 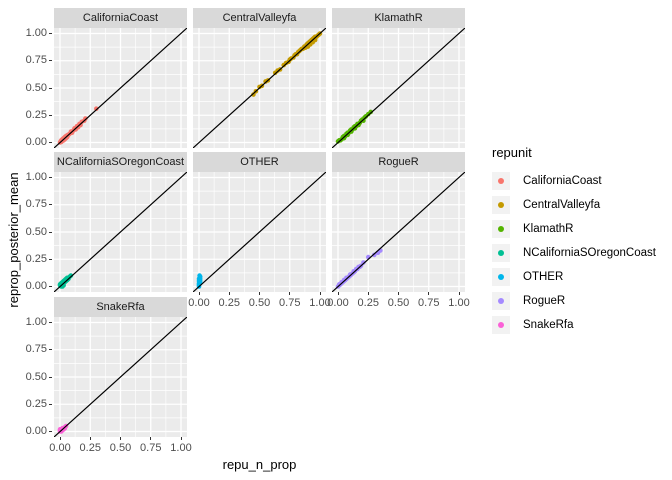 What do you see at coordinates (580, 325) in the screenshot?
I see `legend-item: SnakeRfa` at bounding box center [580, 325].